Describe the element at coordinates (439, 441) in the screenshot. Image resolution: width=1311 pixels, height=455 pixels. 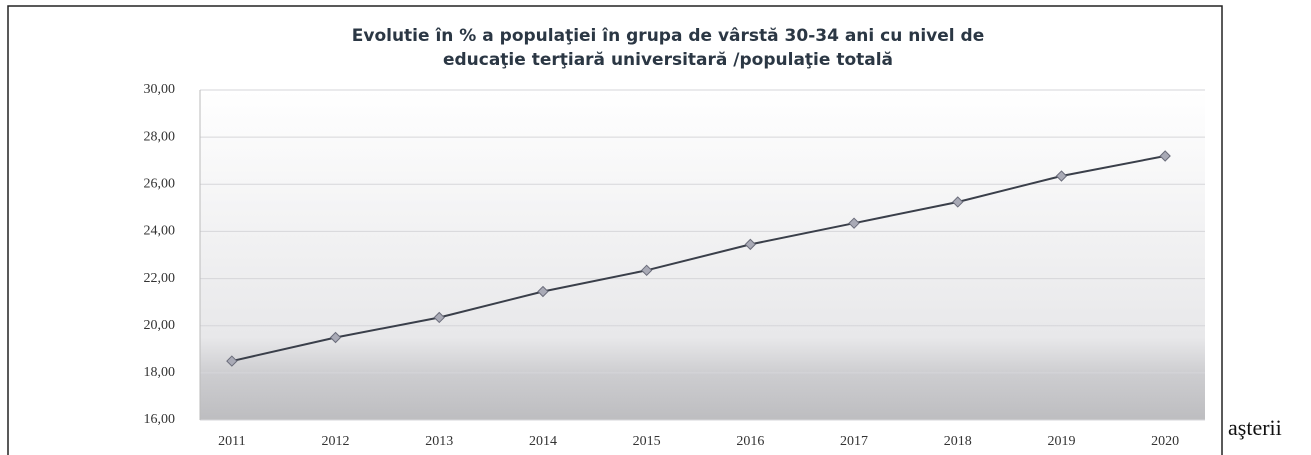
I see `x-tick-label: 2013` at that location.